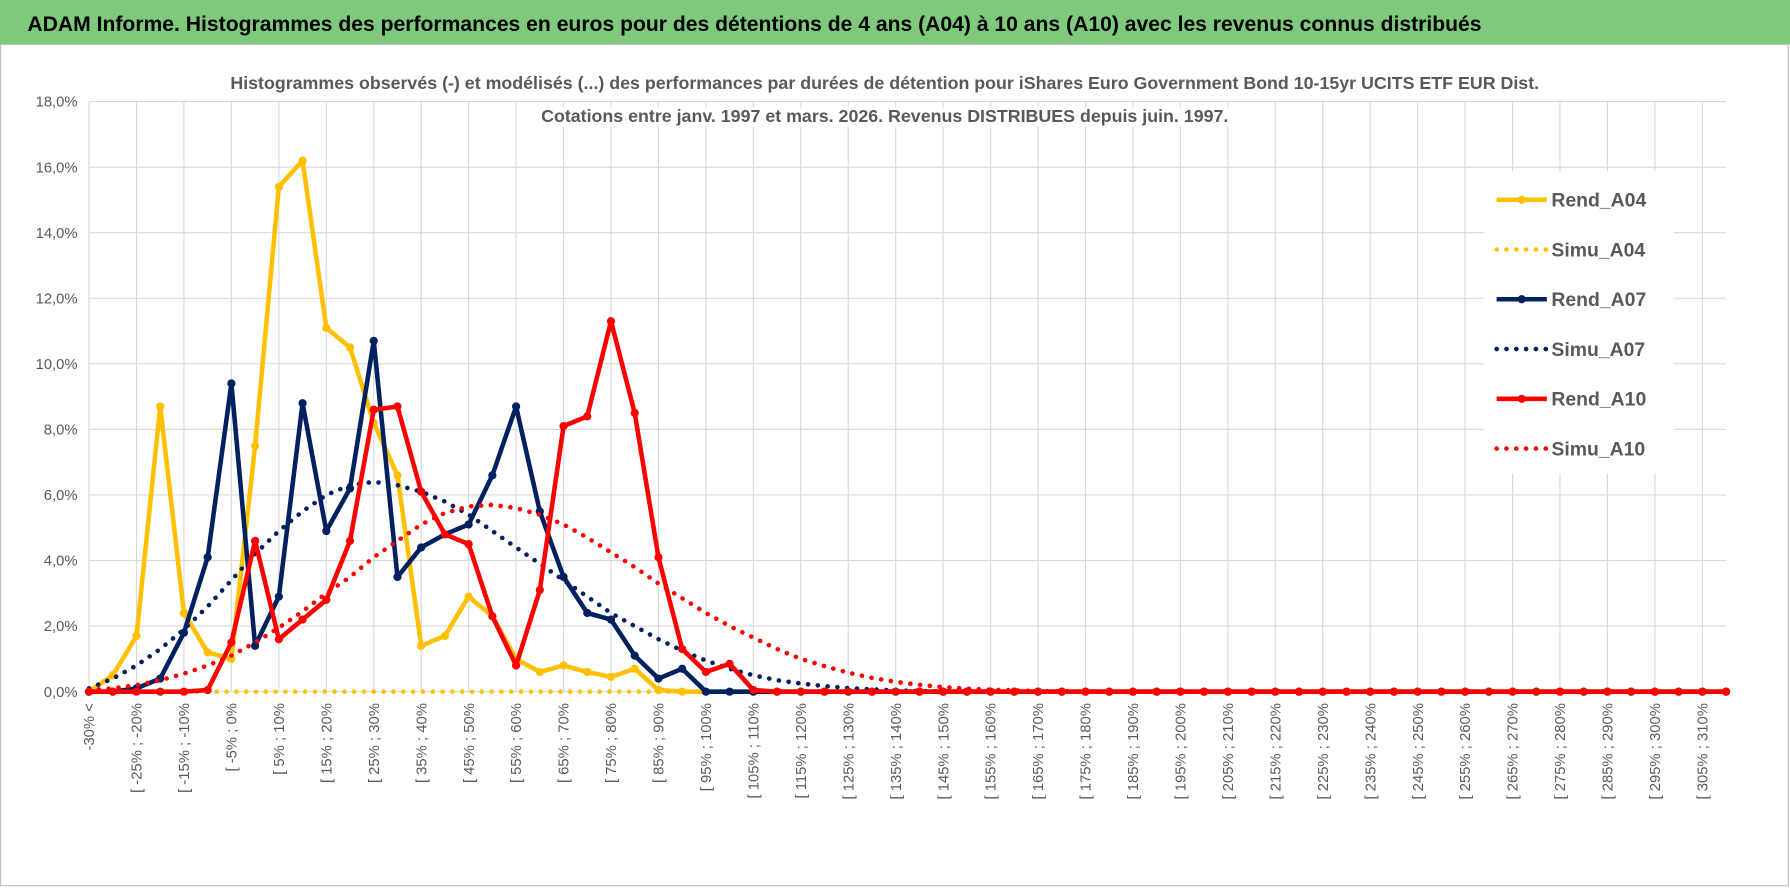  What do you see at coordinates (565, 743) in the screenshot?
I see `x-tick-label: [ 65% ; 70%` at bounding box center [565, 743].